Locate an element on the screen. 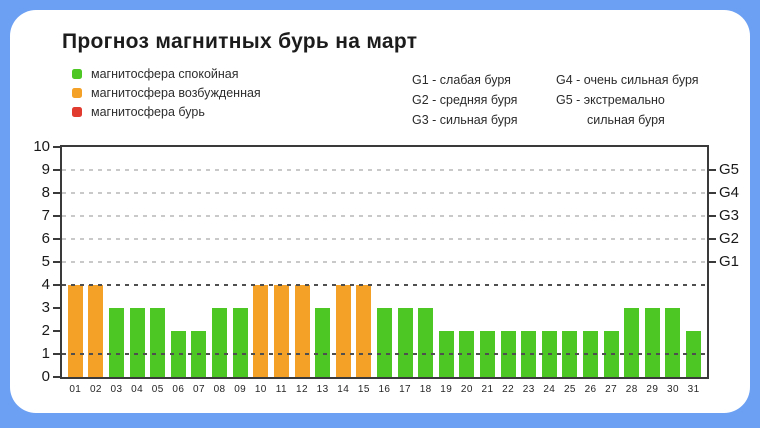 This screenshot has height=428, width=760. x-tick-label-03: 03 is located at coordinates (116, 389).